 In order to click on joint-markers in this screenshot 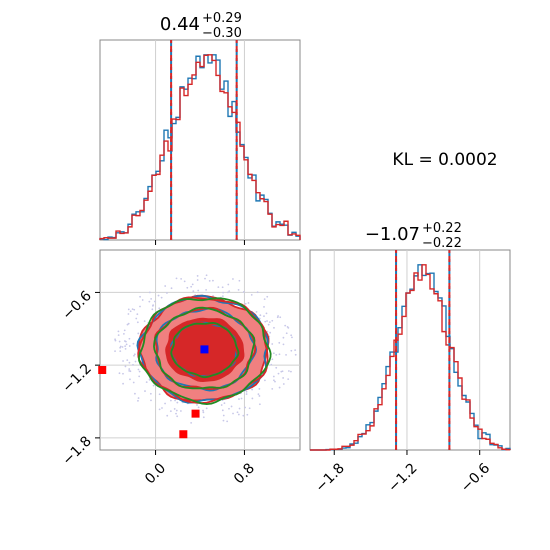, I will do `click(153, 392)`.